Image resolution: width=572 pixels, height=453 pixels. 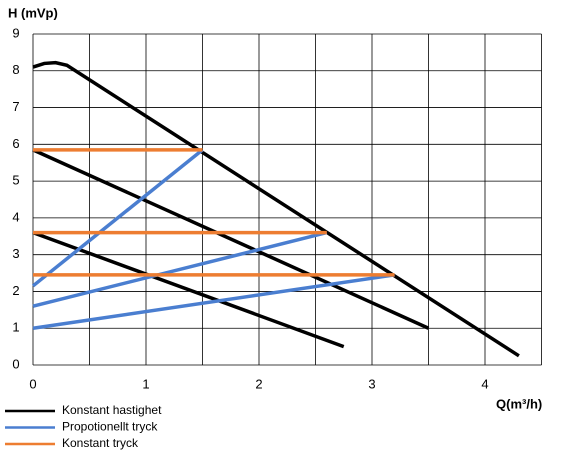 I want to click on y-axis-label: H (mVp), so click(x=33, y=12).